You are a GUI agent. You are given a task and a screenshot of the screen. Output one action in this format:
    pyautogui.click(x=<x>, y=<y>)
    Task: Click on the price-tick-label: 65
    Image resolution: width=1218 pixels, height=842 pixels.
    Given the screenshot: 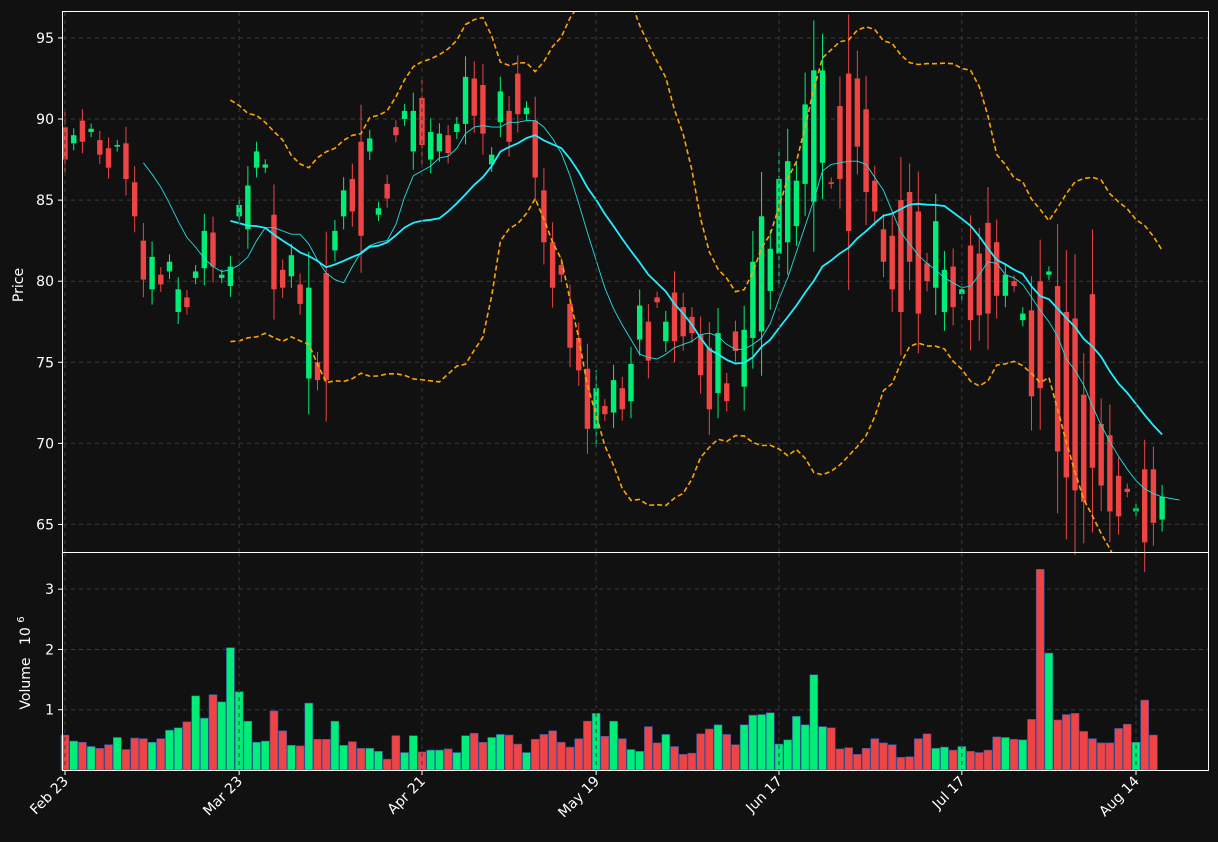 What is the action you would take?
    pyautogui.click(x=45, y=525)
    